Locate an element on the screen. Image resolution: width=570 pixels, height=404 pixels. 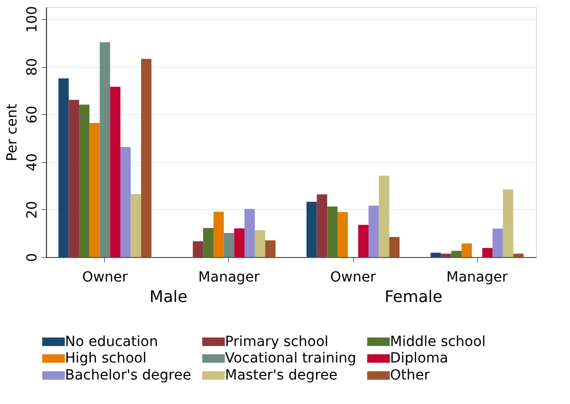
legend-label: Middle school is located at coordinates (438, 342).